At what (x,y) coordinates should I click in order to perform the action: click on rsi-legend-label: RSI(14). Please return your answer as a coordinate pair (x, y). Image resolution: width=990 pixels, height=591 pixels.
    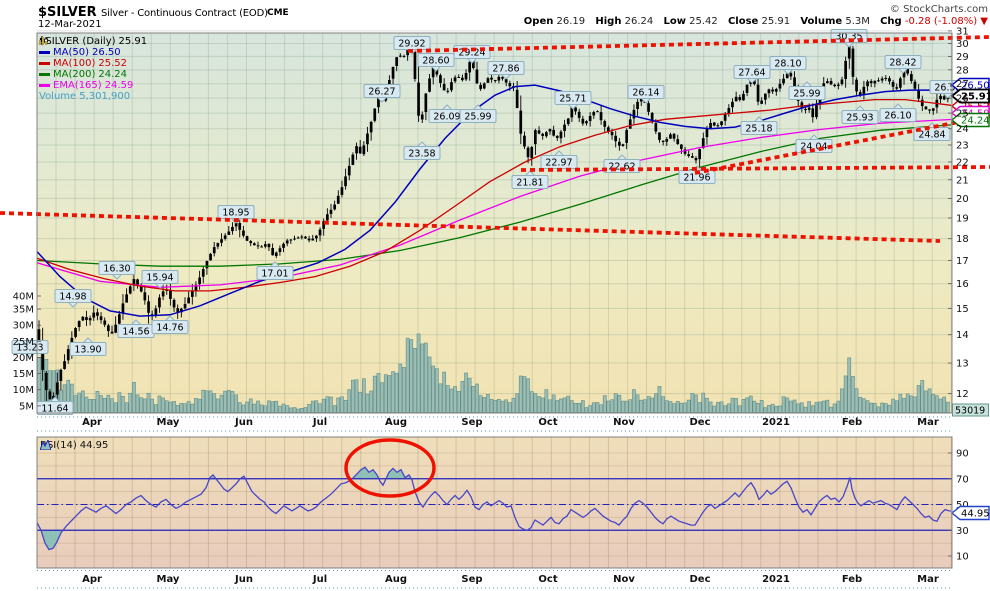
    Looking at the image, I should click on (58, 445).